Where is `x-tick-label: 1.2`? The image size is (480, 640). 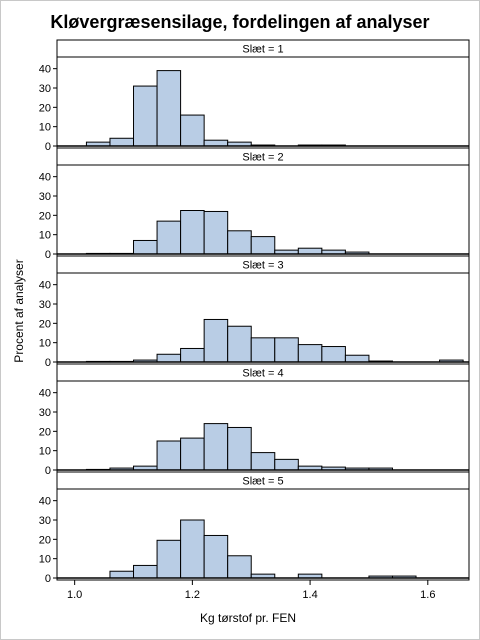
x-tick-label: 1.2 is located at coordinates (192, 595).